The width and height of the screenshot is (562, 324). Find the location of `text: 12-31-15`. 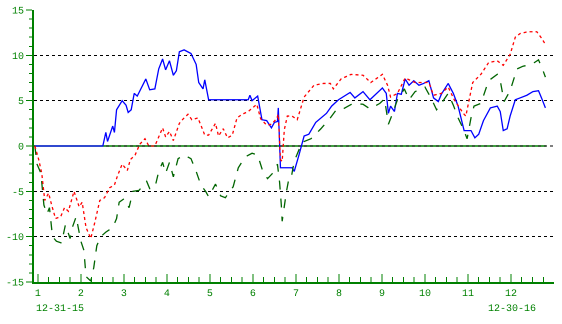

text: 12-31-15 is located at coordinates (60, 309).